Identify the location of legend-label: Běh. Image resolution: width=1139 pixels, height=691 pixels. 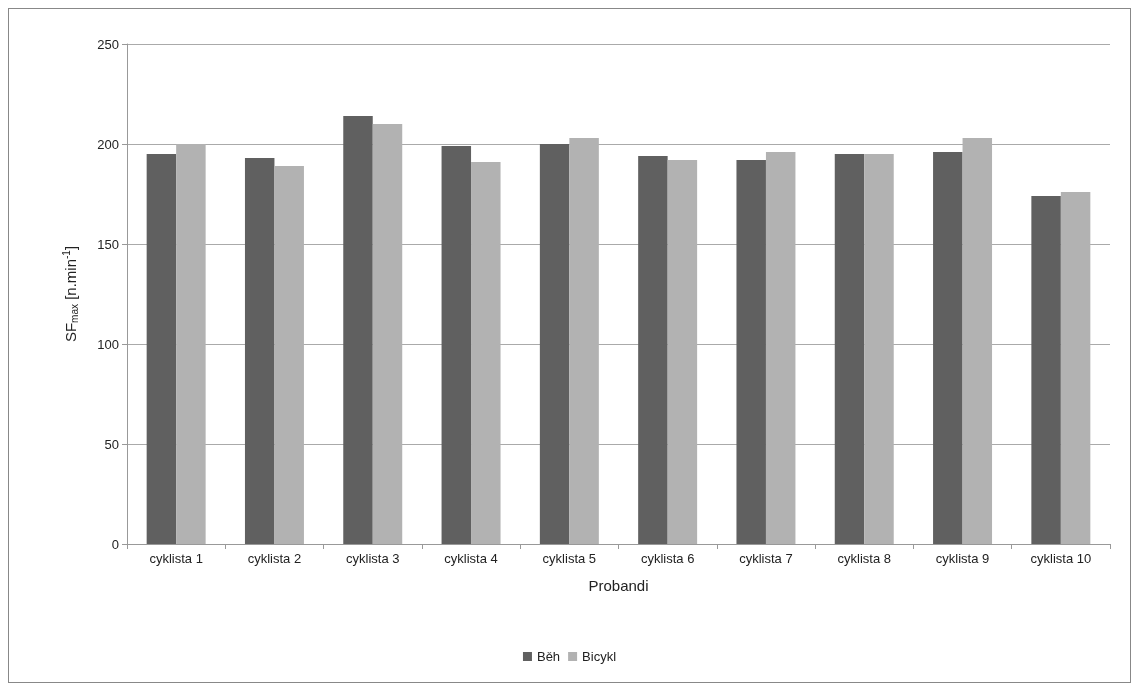
(548, 656).